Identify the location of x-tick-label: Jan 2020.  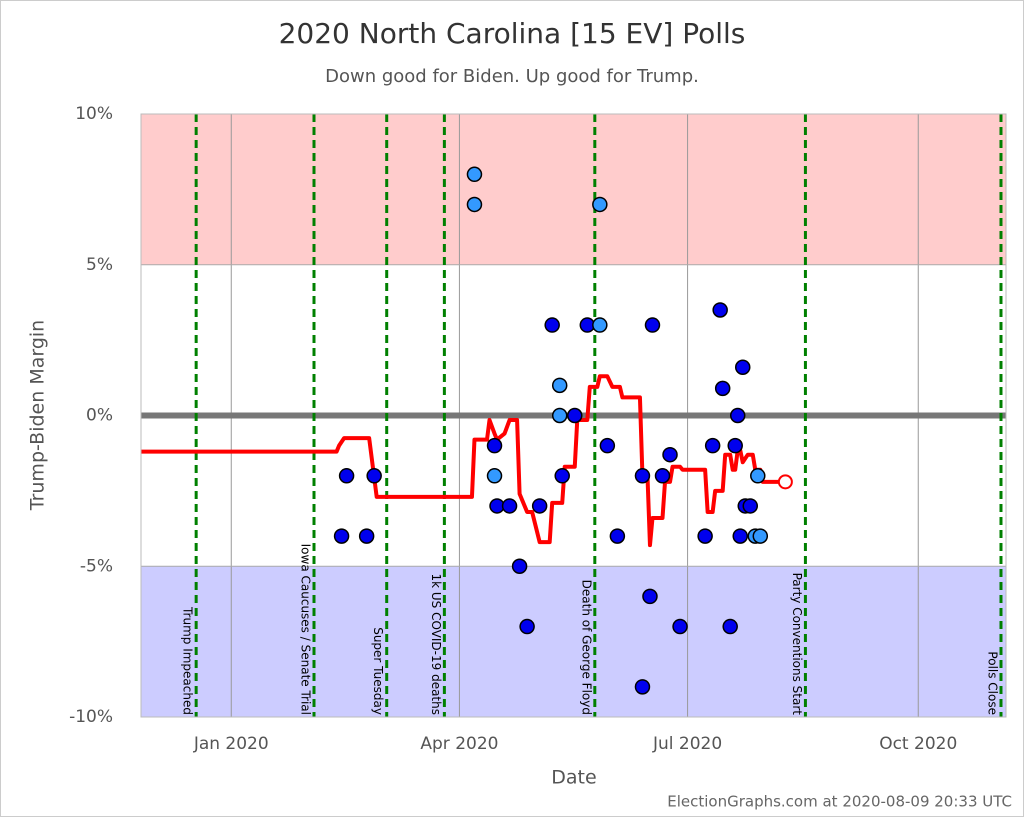
(231, 744).